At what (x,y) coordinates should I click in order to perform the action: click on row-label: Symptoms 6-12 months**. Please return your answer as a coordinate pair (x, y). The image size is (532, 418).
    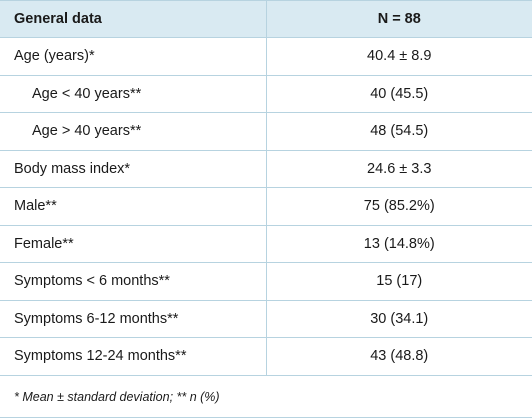
    Looking at the image, I should click on (133, 319).